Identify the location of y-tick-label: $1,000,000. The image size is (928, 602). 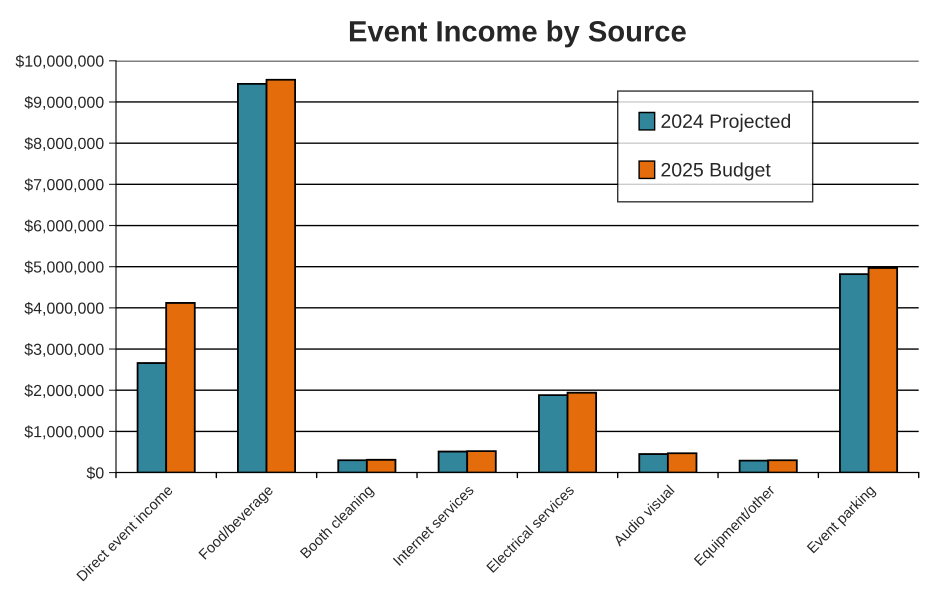
(64, 432).